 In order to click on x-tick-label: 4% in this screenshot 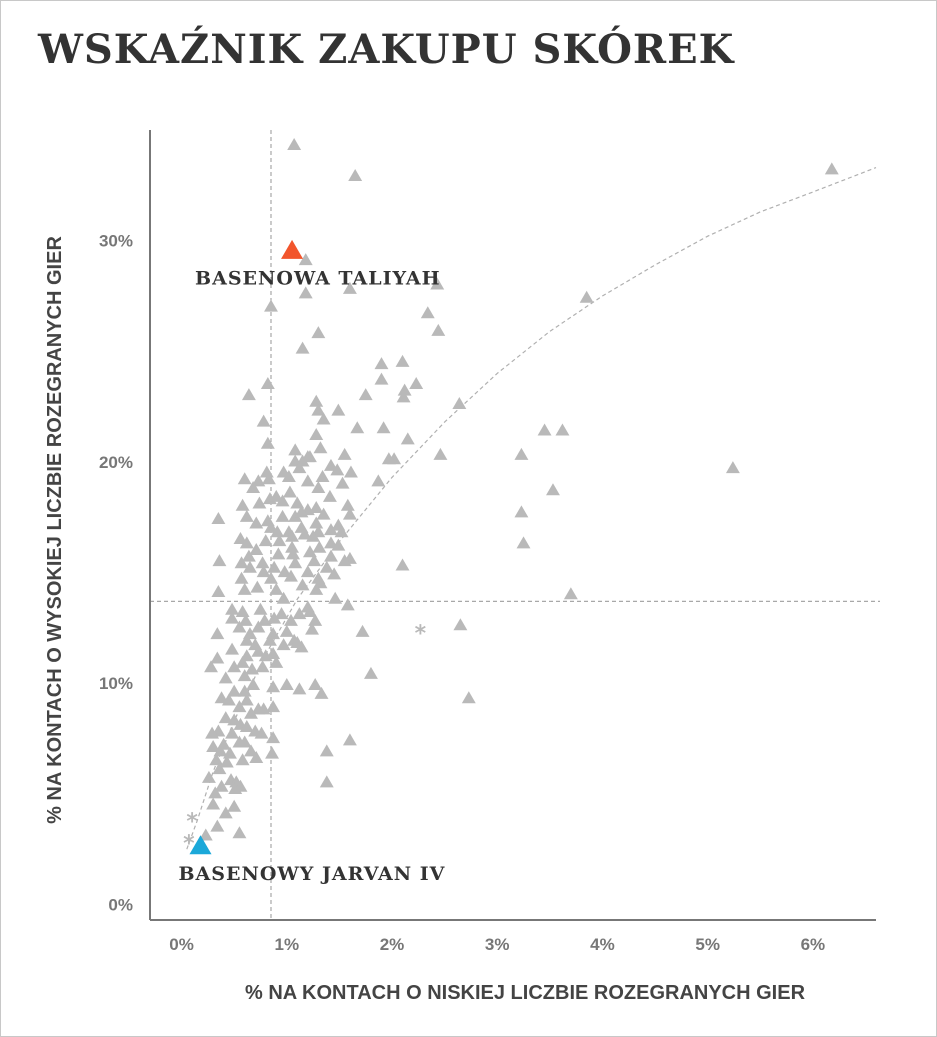, I will do `click(602, 944)`.